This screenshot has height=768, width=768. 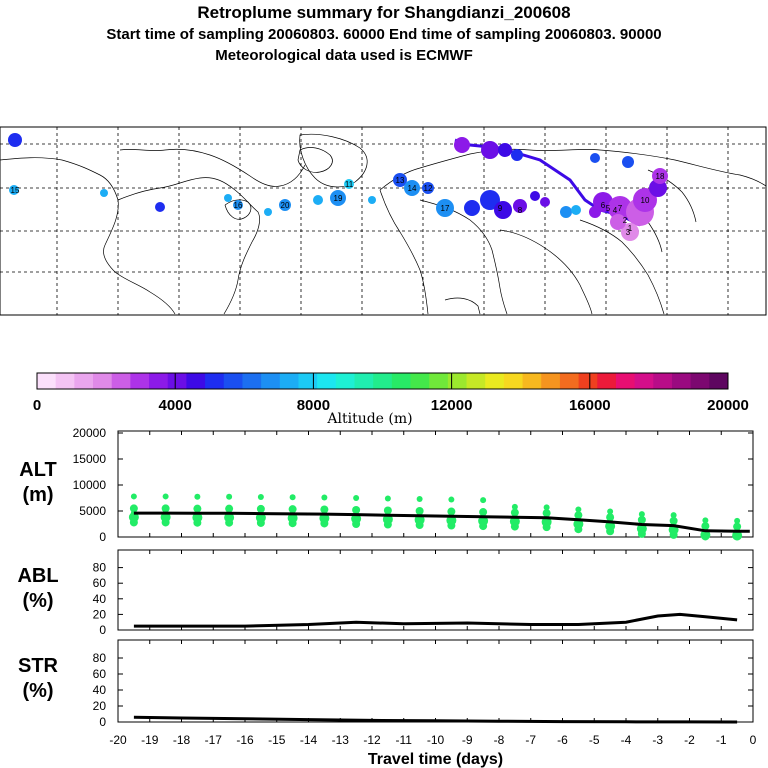 I want to click on map-day-label: 10, so click(x=645, y=200).